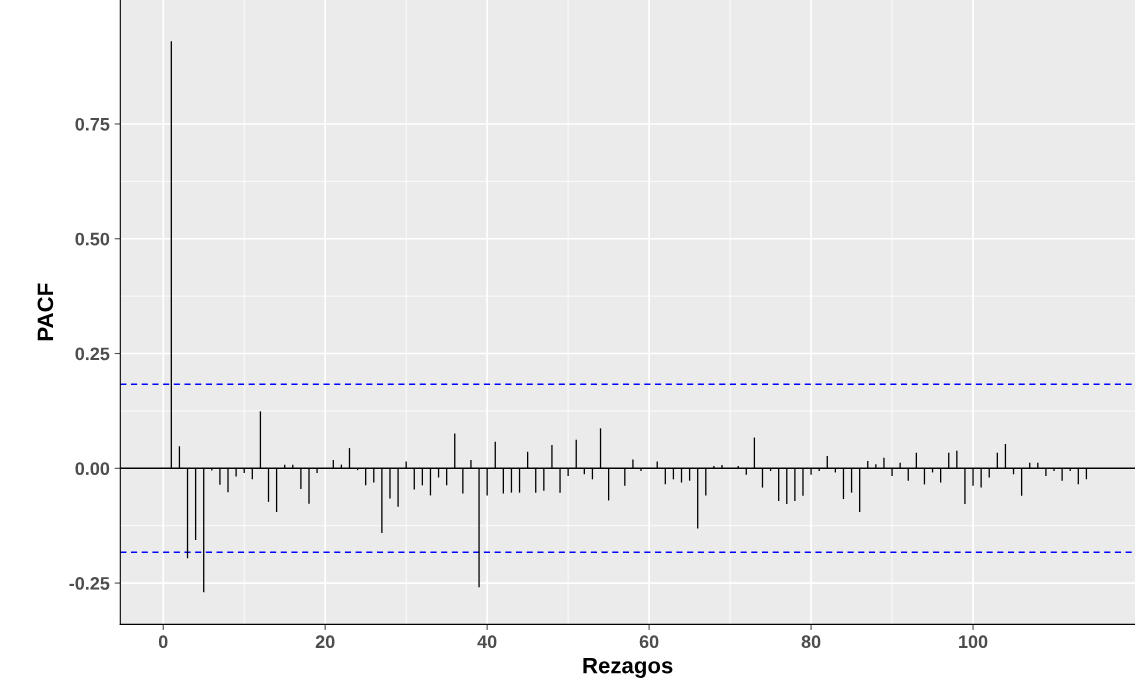 The image size is (1135, 700). I want to click on y-tick-label: 0.75, so click(92, 124).